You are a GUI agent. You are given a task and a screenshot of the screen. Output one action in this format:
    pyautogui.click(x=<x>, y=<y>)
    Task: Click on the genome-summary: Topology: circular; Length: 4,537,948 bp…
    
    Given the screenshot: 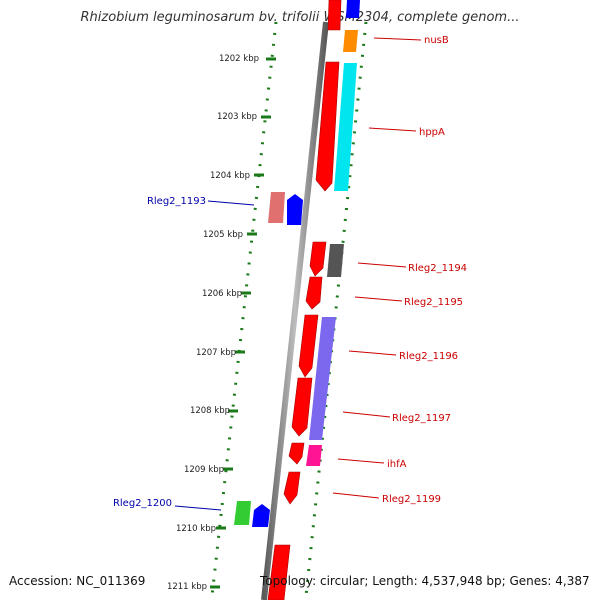 What is the action you would take?
    pyautogui.click(x=425, y=581)
    